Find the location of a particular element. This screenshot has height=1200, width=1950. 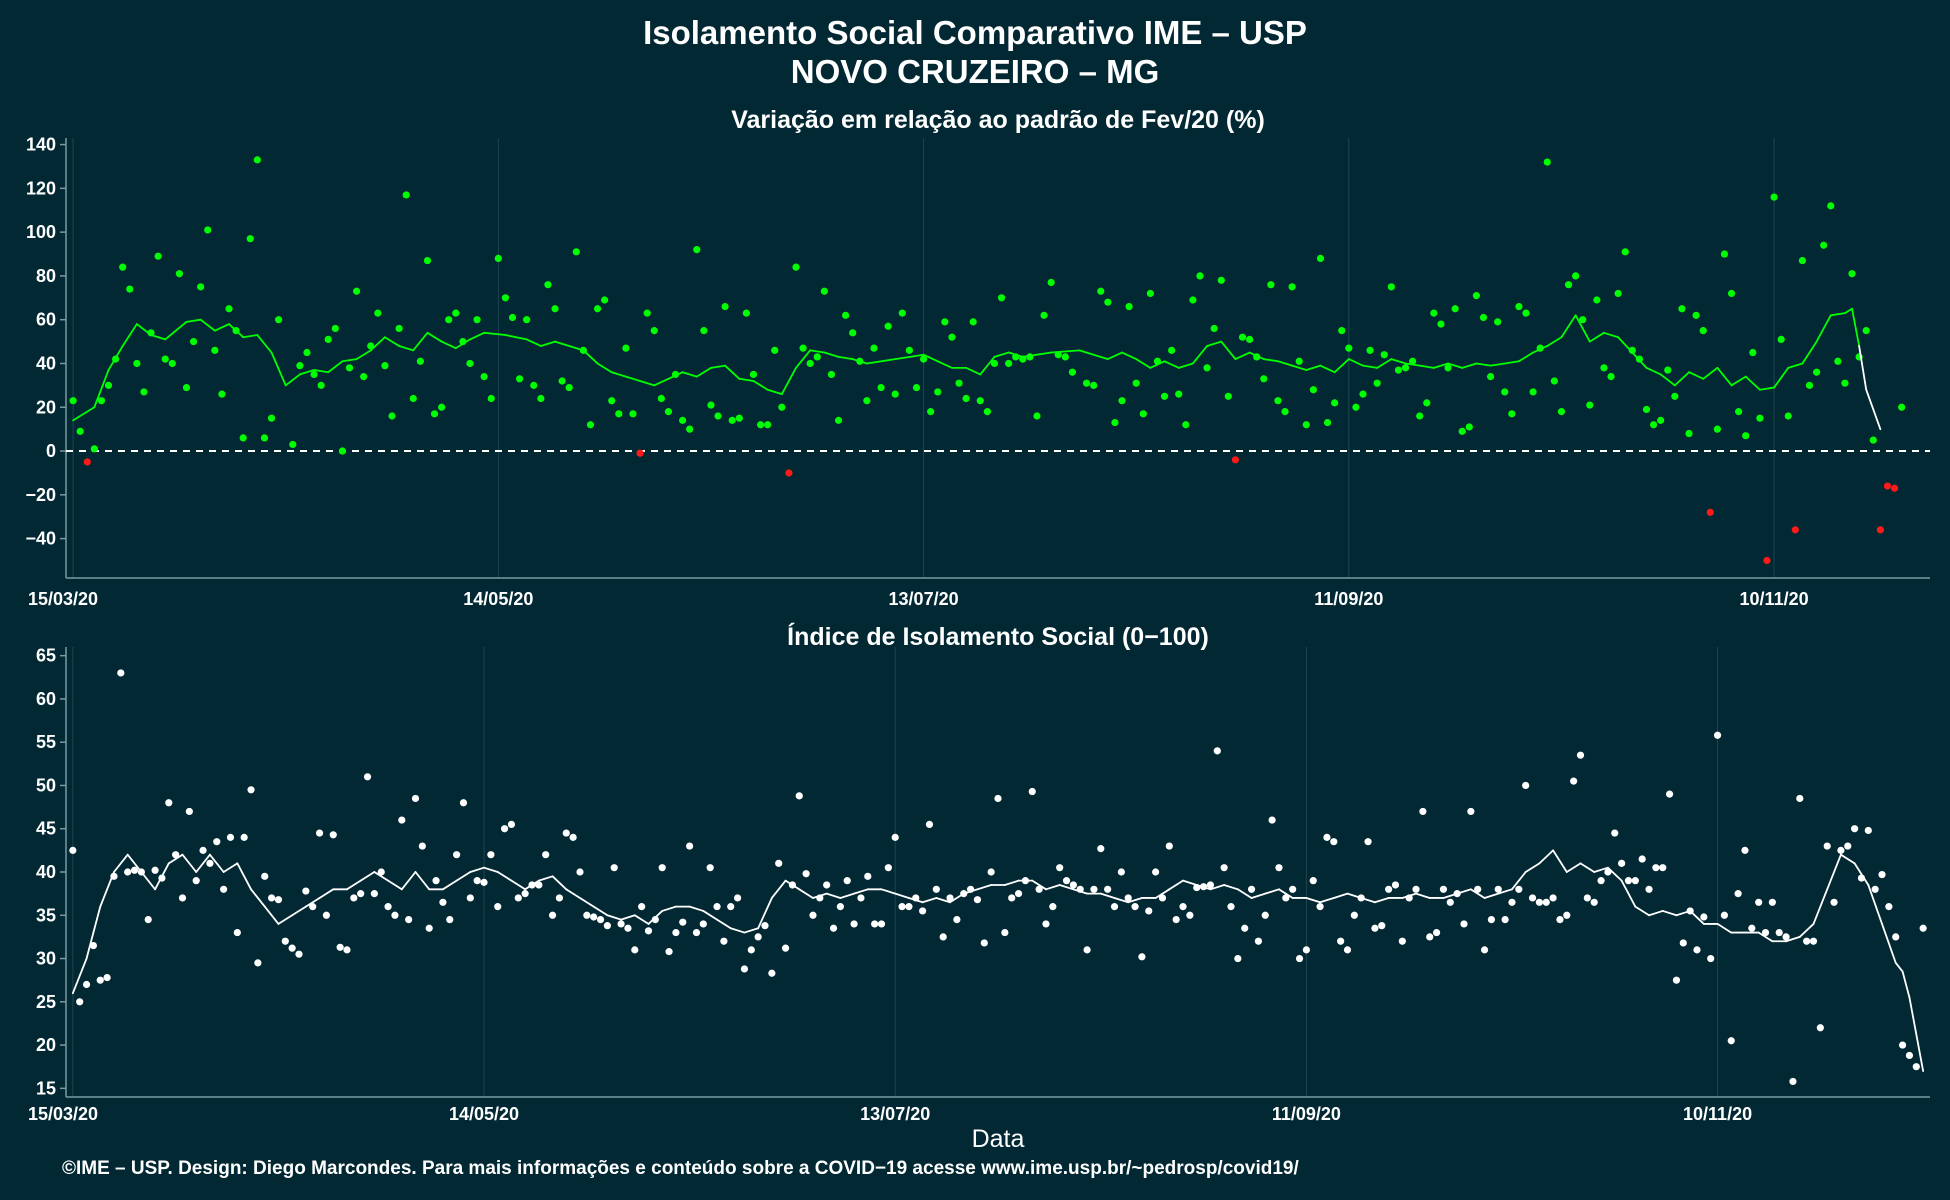

x-tick-label: 10/11/20 is located at coordinates (1774, 599).